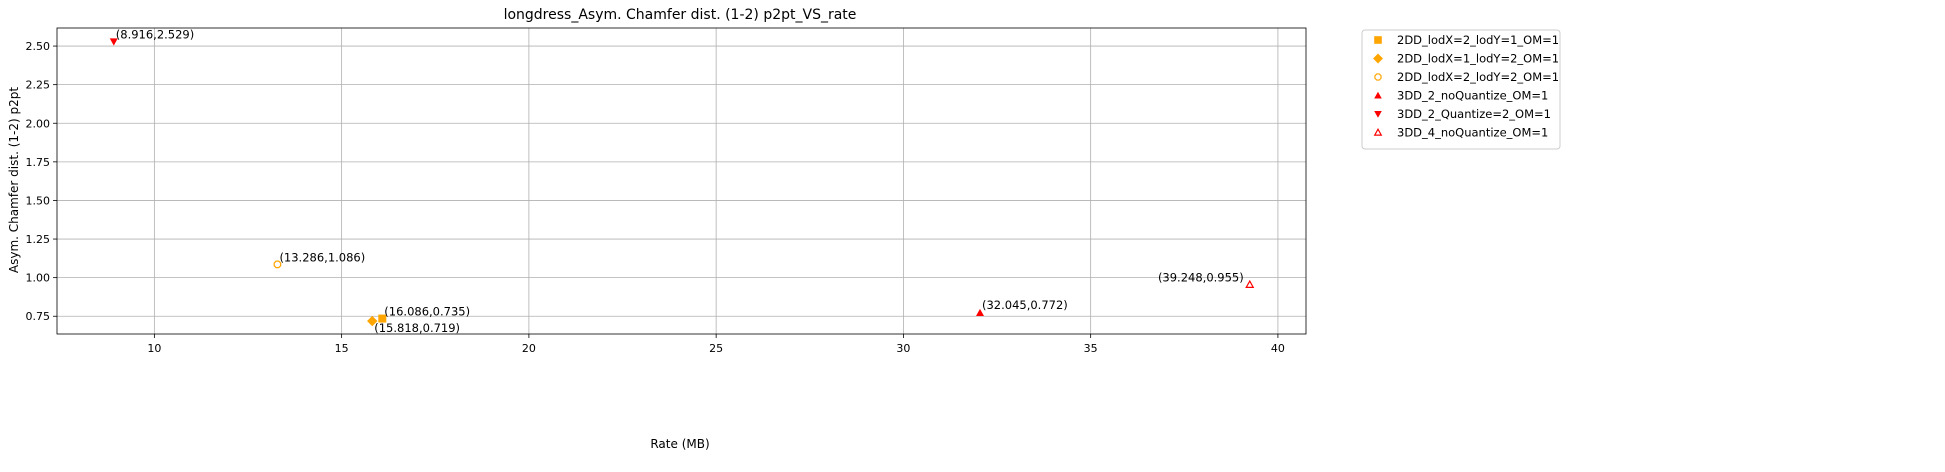 The width and height of the screenshot is (1945, 472). What do you see at coordinates (679, 444) in the screenshot?
I see `x-axis-label: Rate (MB)` at bounding box center [679, 444].